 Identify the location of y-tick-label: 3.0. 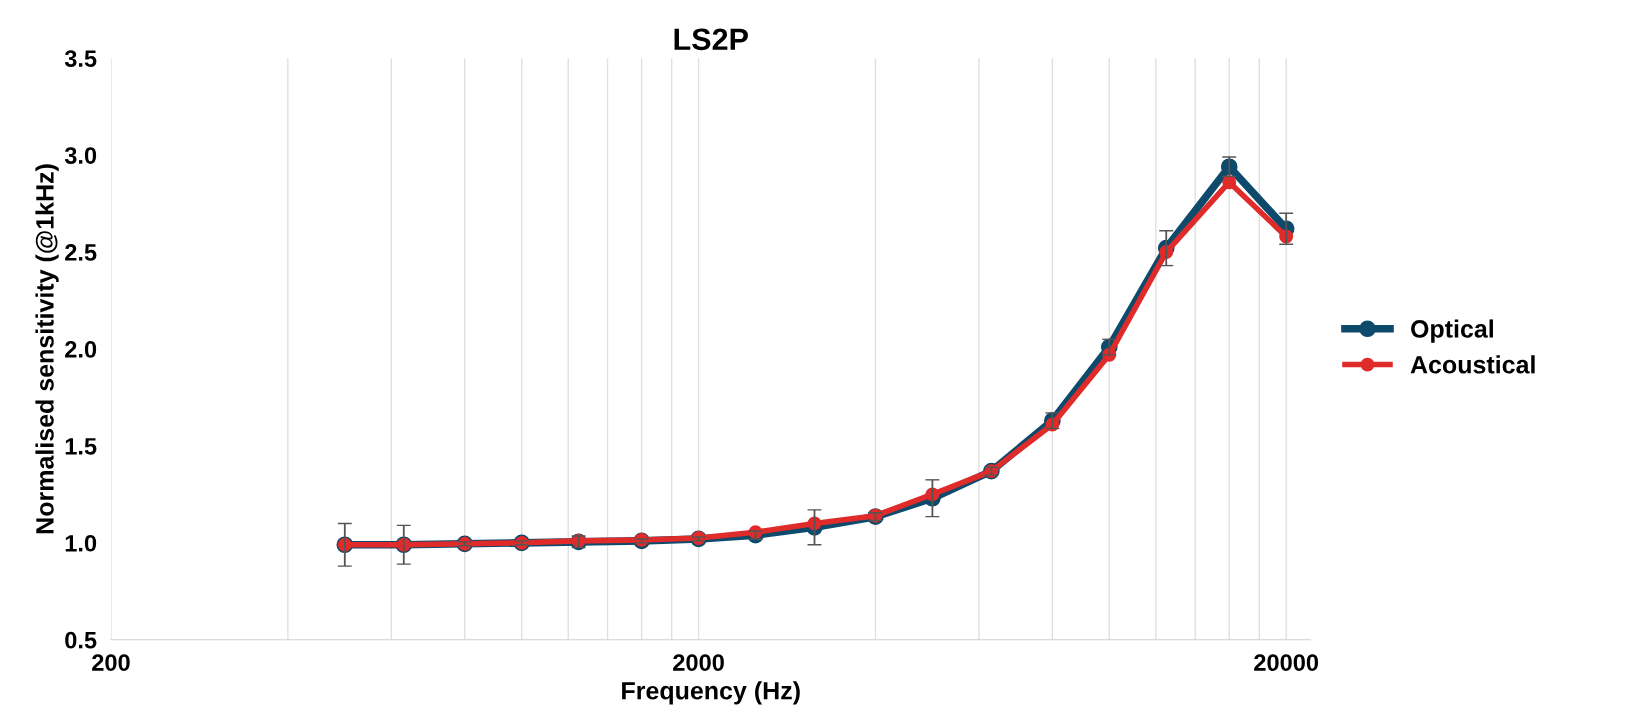
(80, 155).